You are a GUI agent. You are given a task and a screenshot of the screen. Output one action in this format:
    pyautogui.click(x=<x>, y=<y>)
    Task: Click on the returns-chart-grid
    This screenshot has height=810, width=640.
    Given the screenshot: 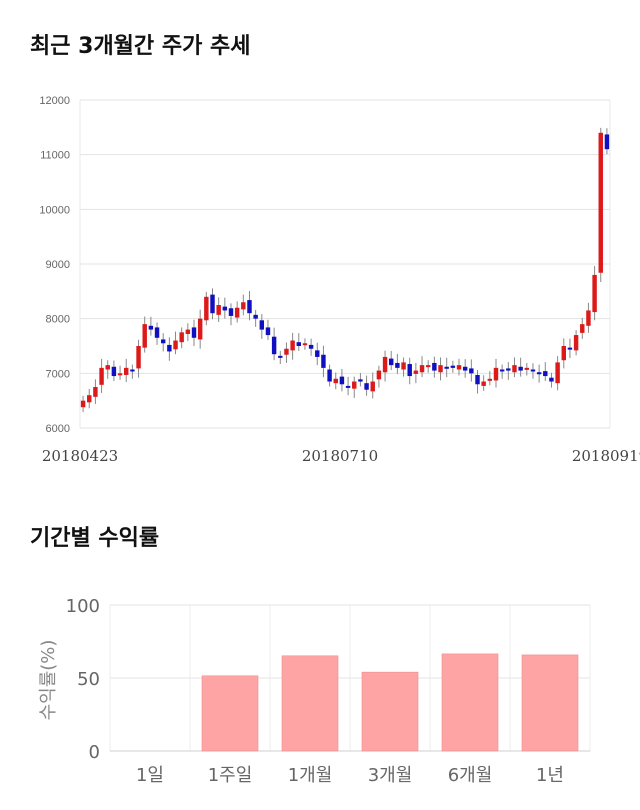 What is the action you would take?
    pyautogui.click(x=350, y=678)
    